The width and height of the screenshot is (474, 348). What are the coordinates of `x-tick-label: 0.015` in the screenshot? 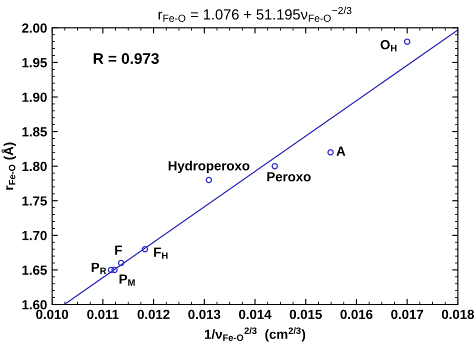 It's located at (306, 315).